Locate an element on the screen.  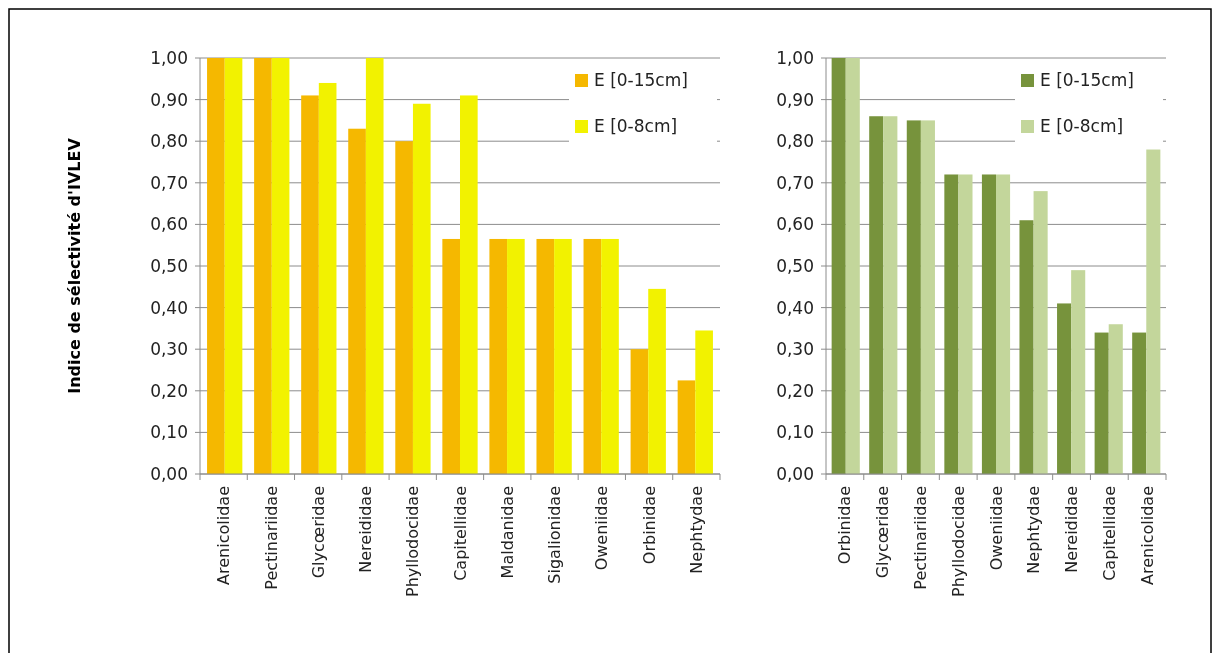
y-axis-title: Indice de sélectivité d'IVLEV is located at coordinates (74, 265).